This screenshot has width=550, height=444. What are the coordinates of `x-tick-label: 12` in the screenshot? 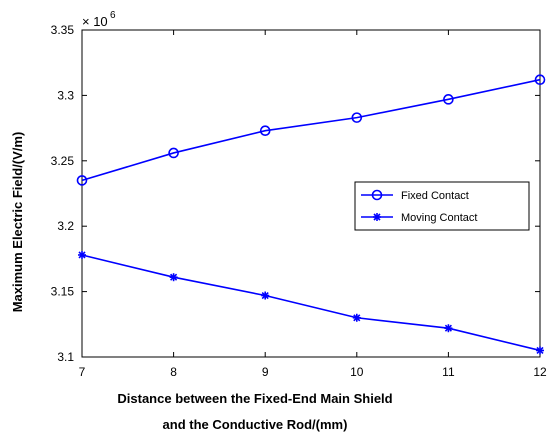 It's located at (540, 372).